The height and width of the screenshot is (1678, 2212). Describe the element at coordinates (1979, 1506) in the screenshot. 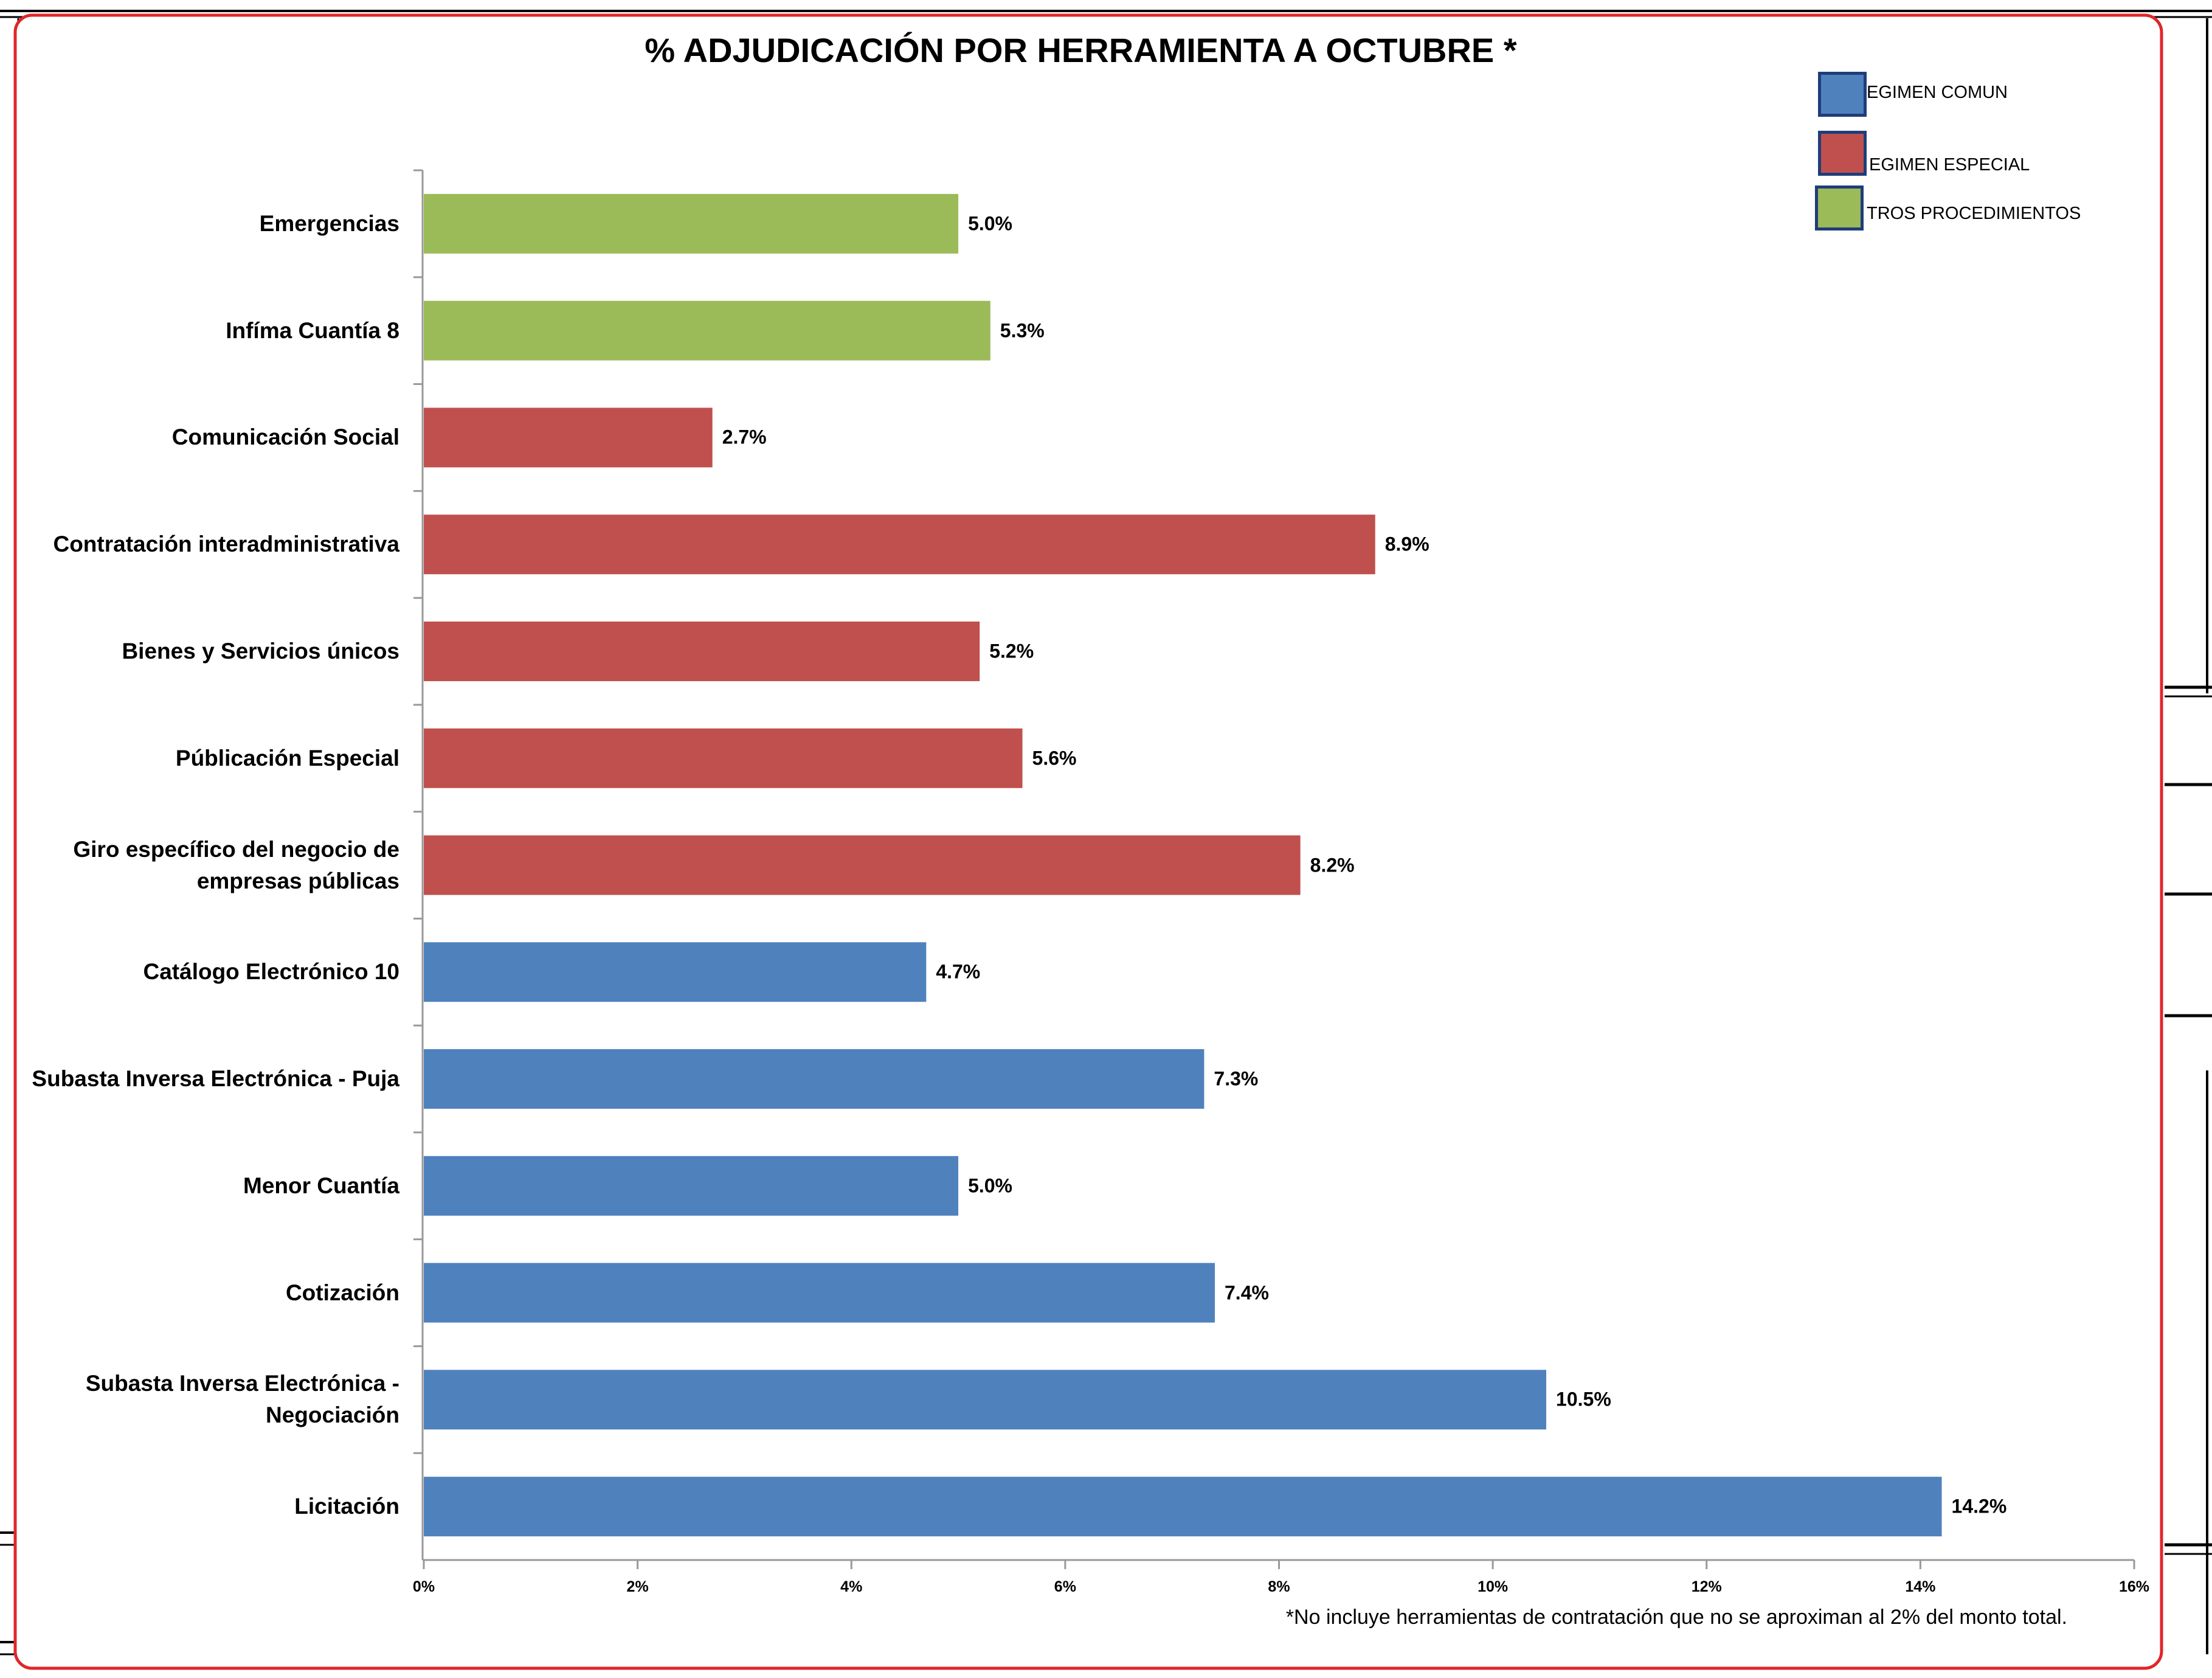

I see `data-label: 14.2%` at that location.